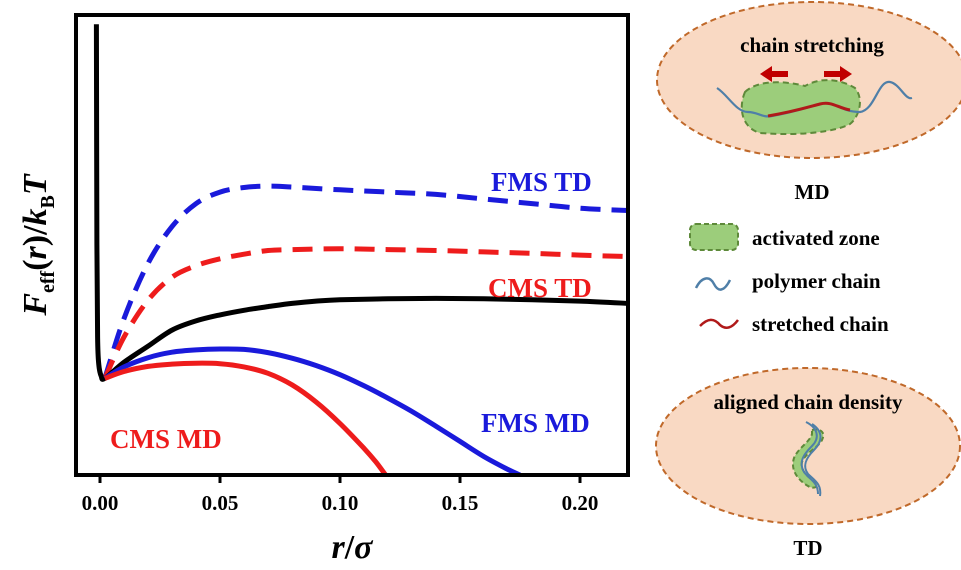 Image resolution: width=961 pixels, height=570 pixels. I want to click on x-tick-label: 0.20, so click(580, 503).